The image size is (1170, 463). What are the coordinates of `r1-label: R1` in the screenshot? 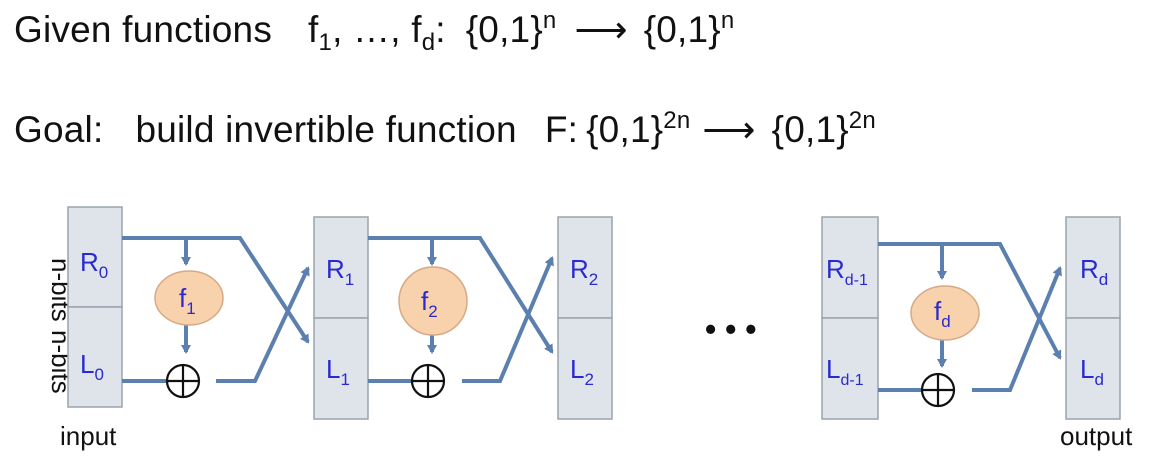 It's located at (340, 271).